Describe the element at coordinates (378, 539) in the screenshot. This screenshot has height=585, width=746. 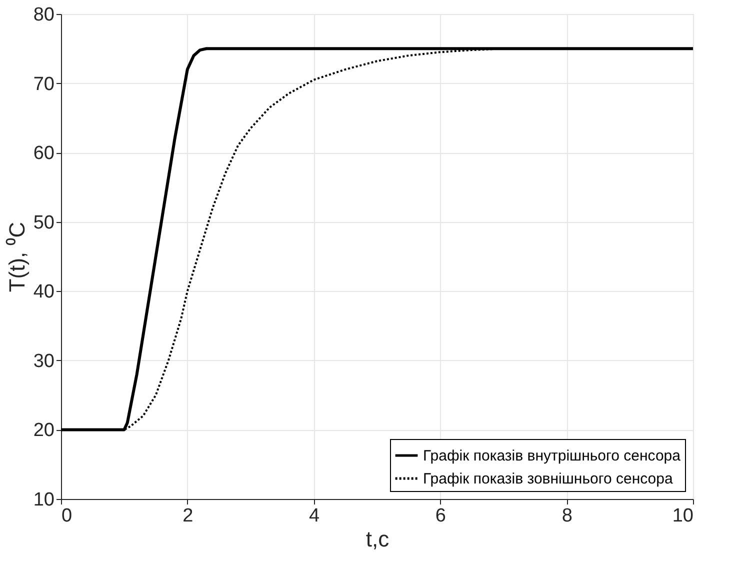
I see `x-axis-title: t,c` at that location.